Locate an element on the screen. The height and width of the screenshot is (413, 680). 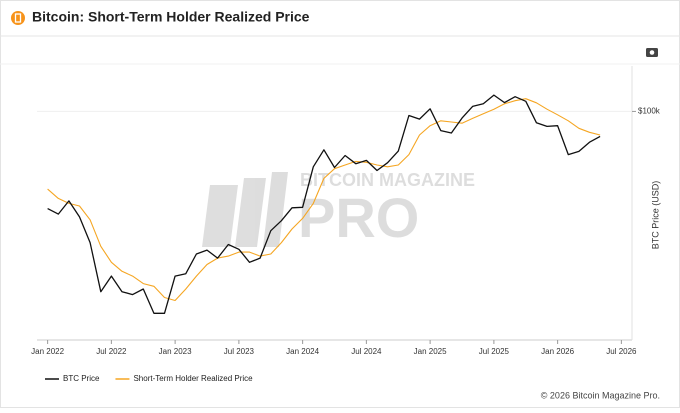
x-tick-label: Jul 2025 is located at coordinates (494, 351).